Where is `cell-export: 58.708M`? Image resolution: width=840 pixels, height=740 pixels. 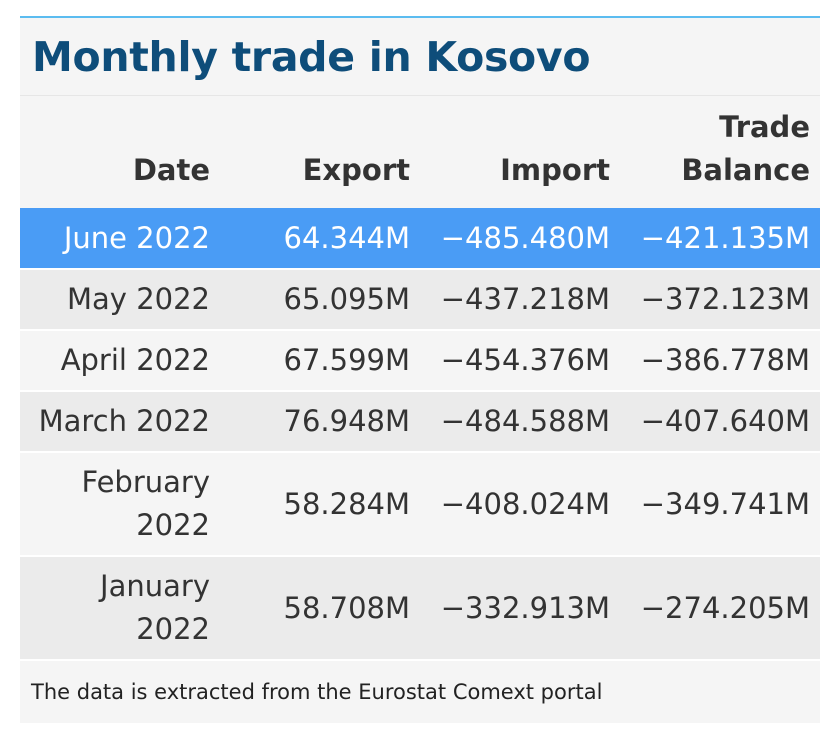
cell-export: 58.708M is located at coordinates (320, 608).